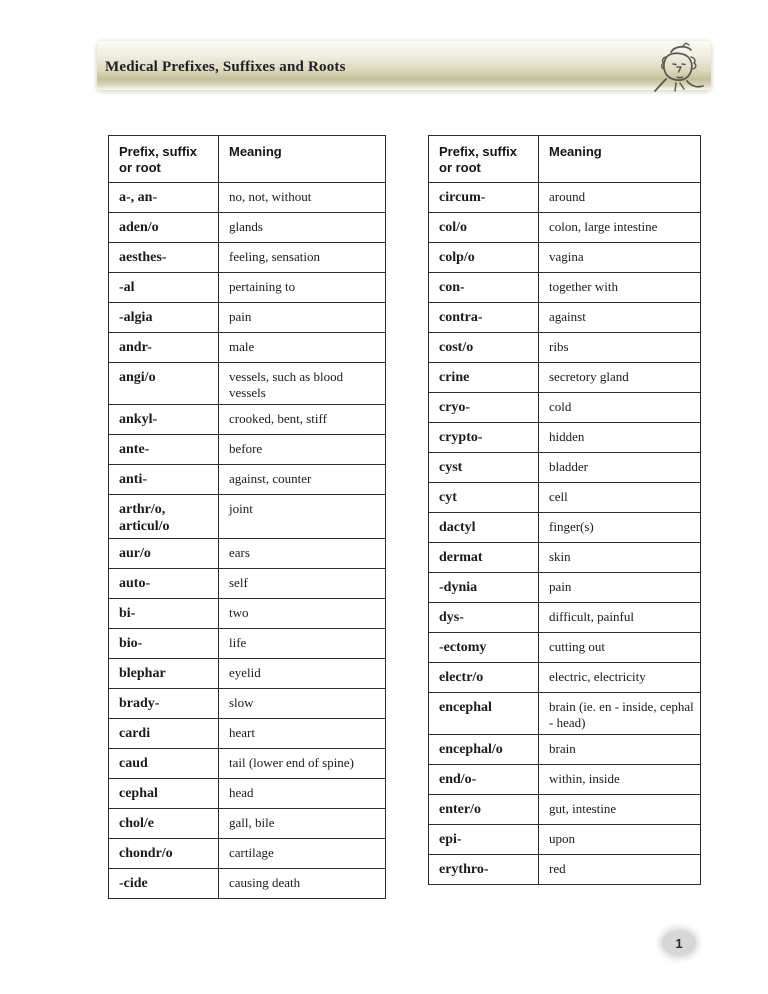 Image resolution: width=768 pixels, height=994 pixels. I want to click on meaning-cell: slow, so click(302, 703).